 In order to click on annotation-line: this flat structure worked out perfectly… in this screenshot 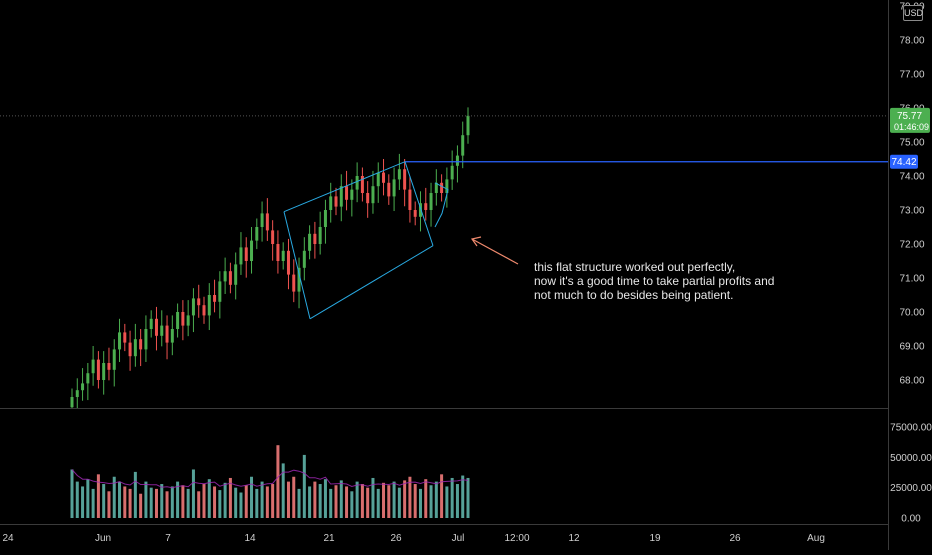, I will do `click(635, 267)`.